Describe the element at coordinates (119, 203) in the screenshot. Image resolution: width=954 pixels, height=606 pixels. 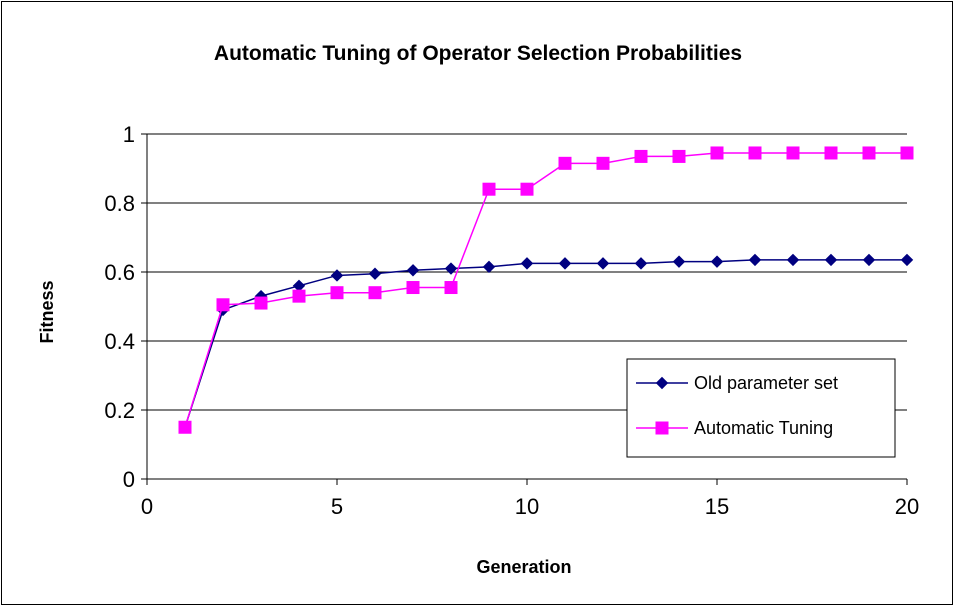
I see `y-tick-label-4: 0.8` at that location.